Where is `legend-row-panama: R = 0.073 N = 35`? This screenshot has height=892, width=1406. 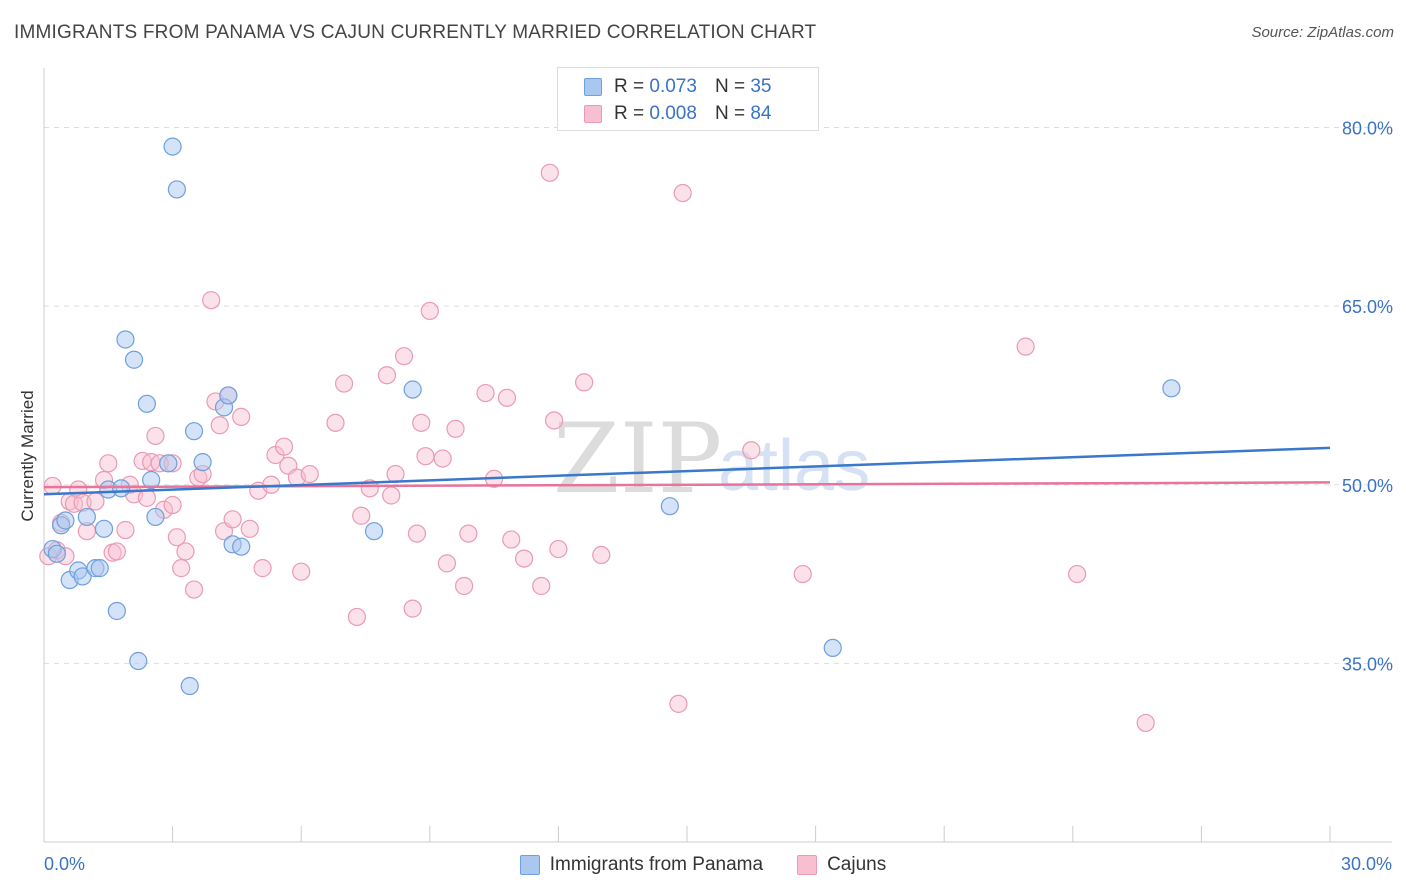
legend-row-panama: R = 0.073 N = 35 is located at coordinates (677, 87).